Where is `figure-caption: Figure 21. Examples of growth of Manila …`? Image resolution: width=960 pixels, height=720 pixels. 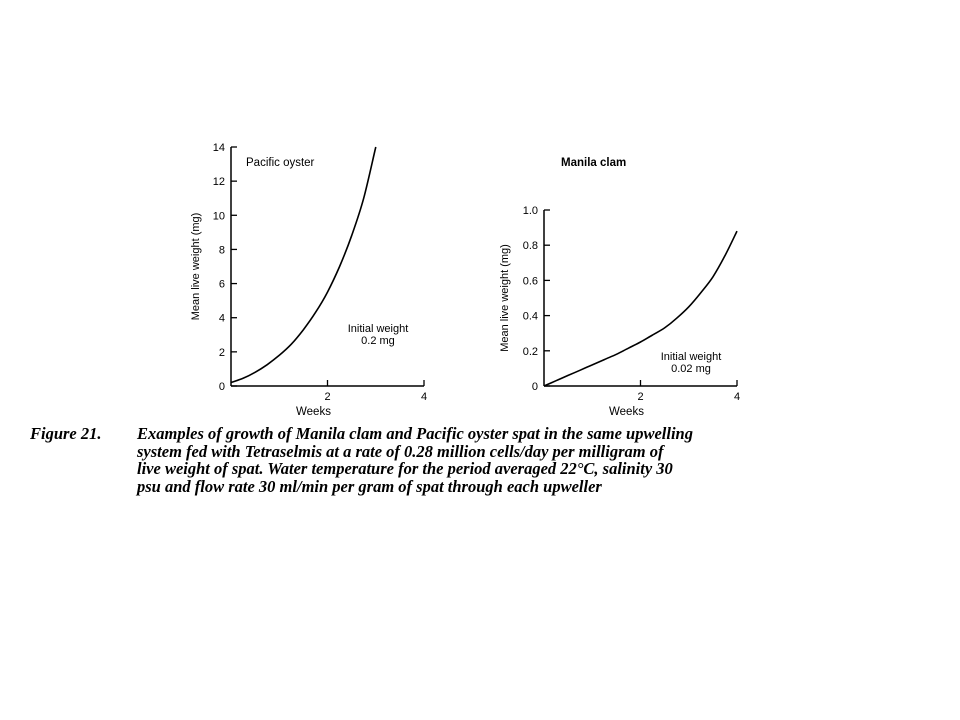 figure-caption: Figure 21. Examples of growth of Manila … is located at coordinates (487, 460).